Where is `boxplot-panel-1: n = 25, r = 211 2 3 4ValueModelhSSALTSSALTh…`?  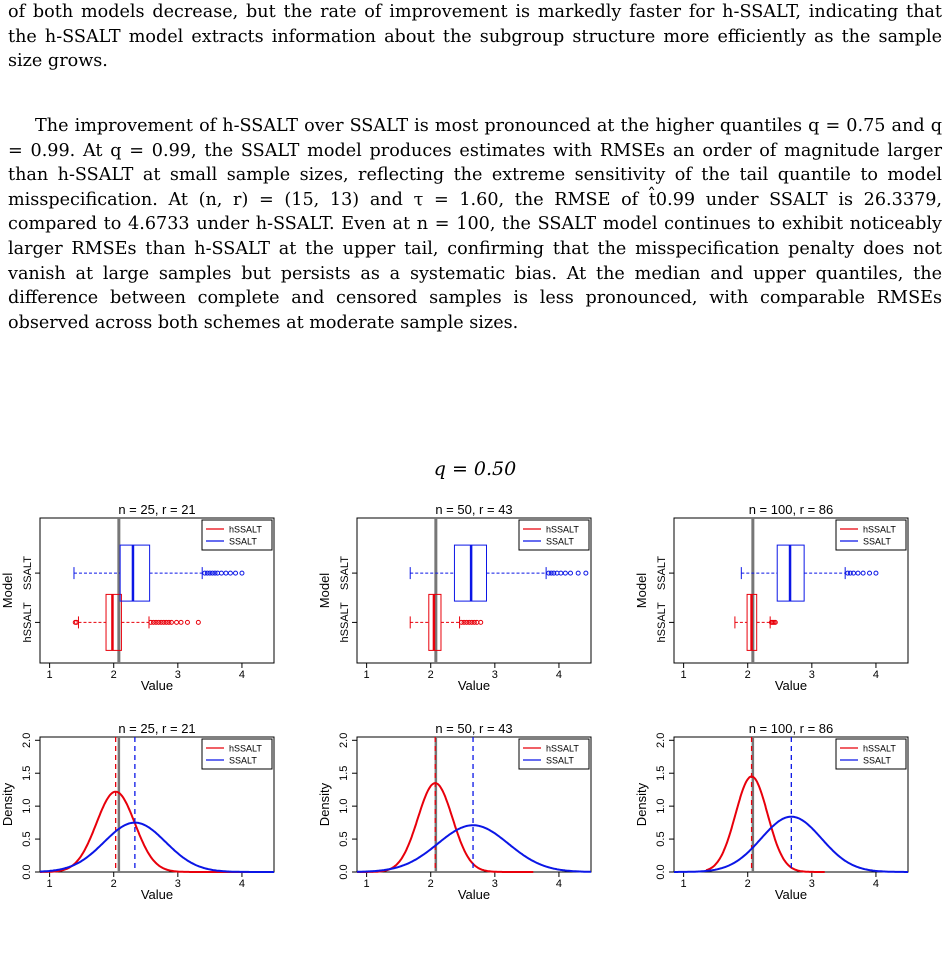
boxplot-panel-1: n = 25, r = 211 2 3 4ValueModelhSSALTSSALTh… is located at coordinates (137, 597).